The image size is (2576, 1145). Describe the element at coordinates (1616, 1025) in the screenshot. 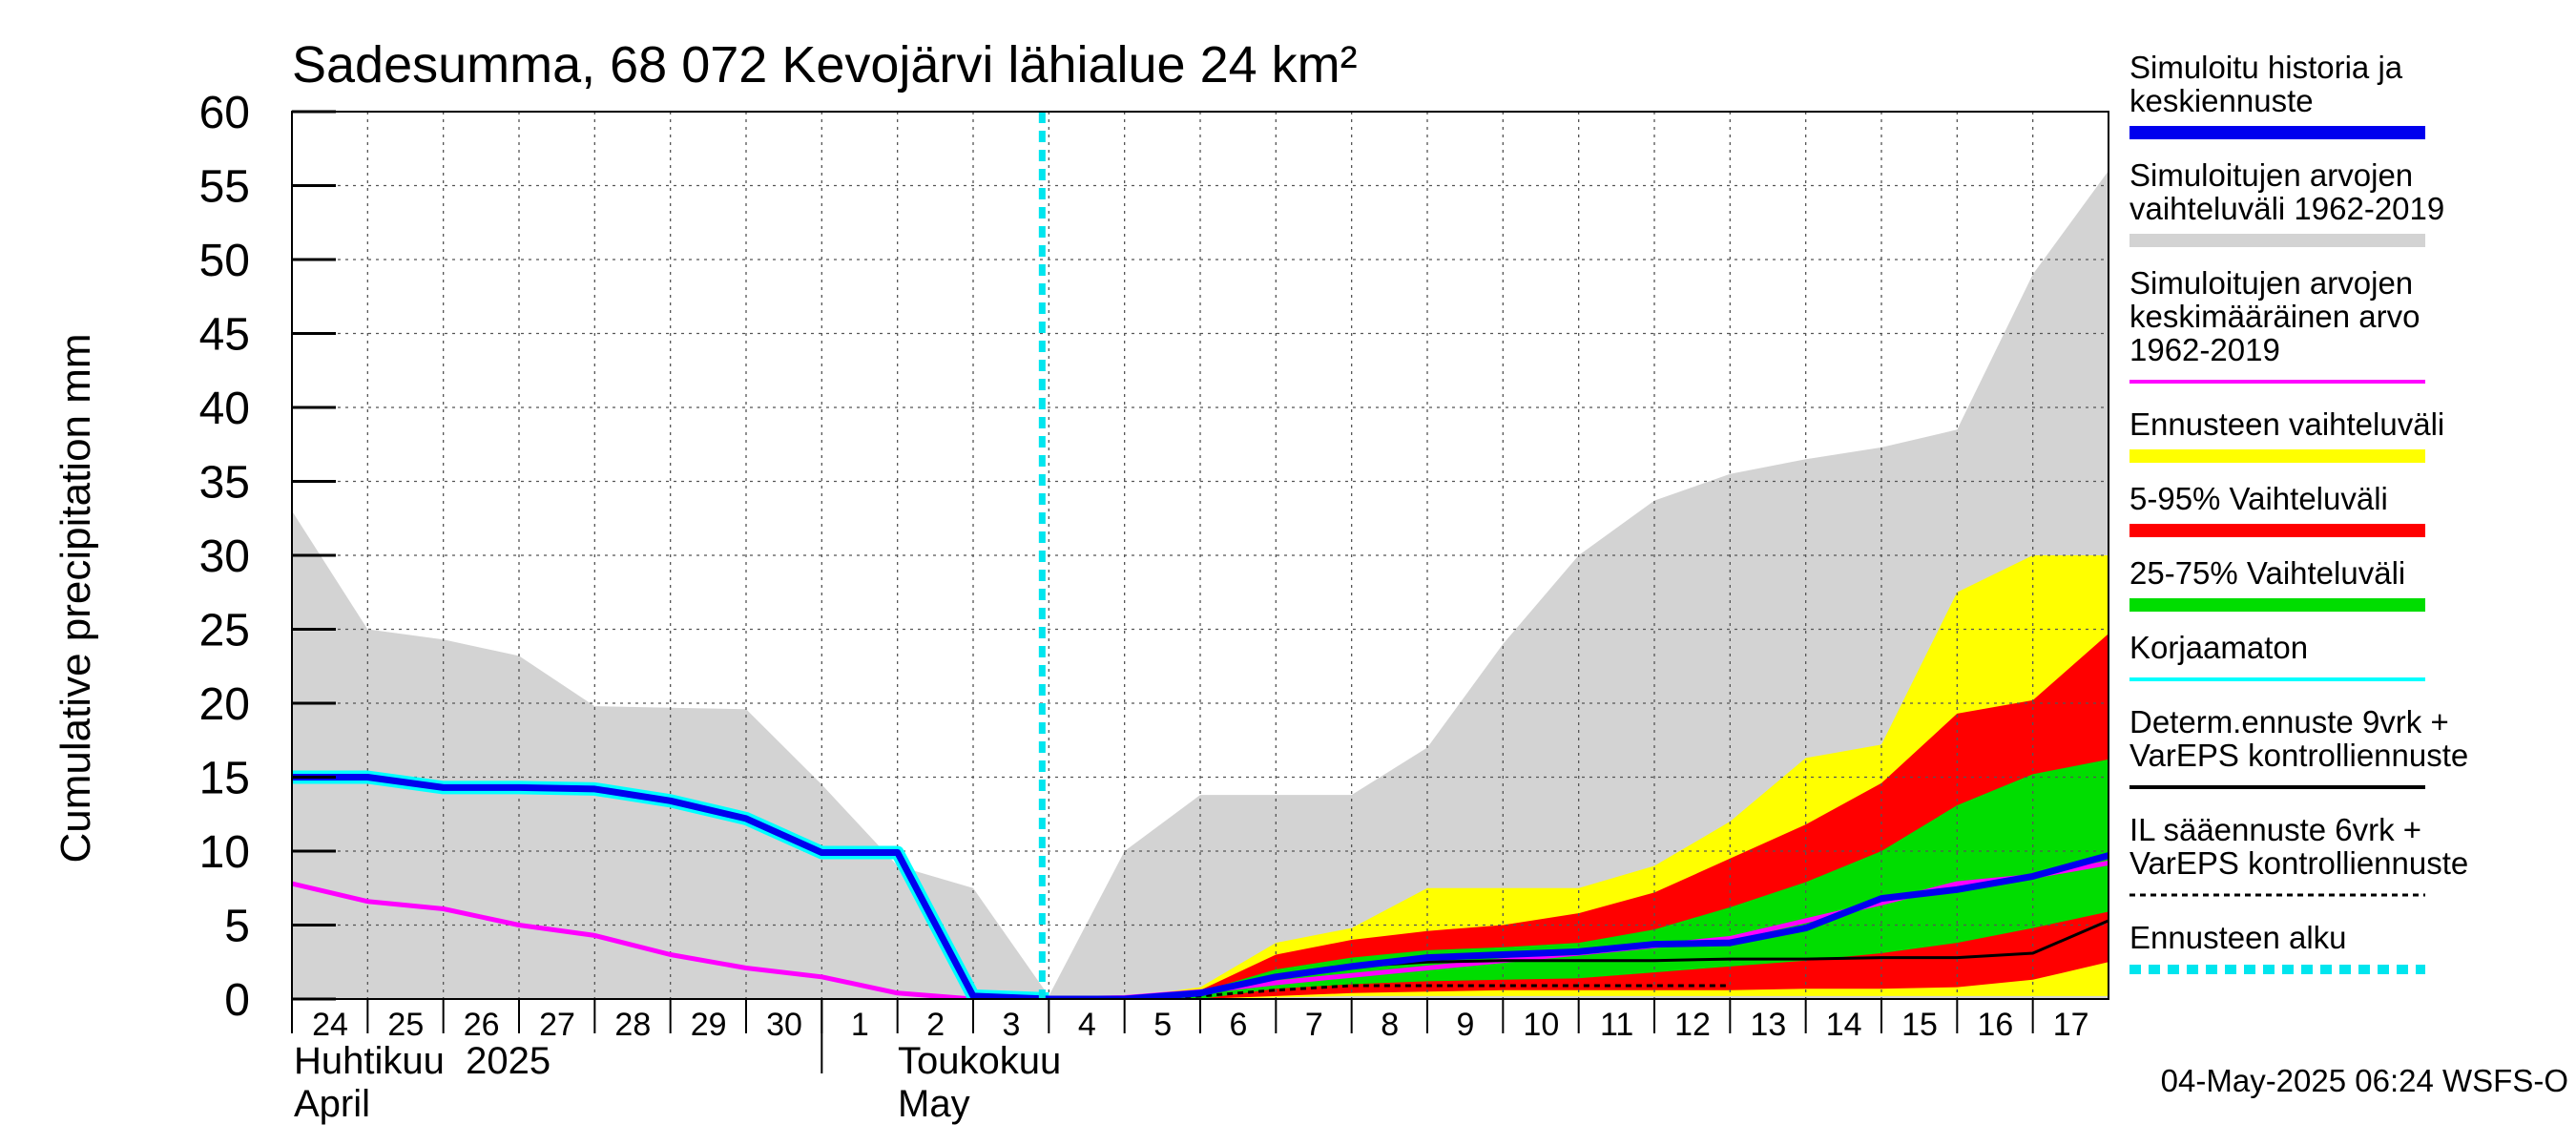

I see `x-tick-label: 11` at that location.